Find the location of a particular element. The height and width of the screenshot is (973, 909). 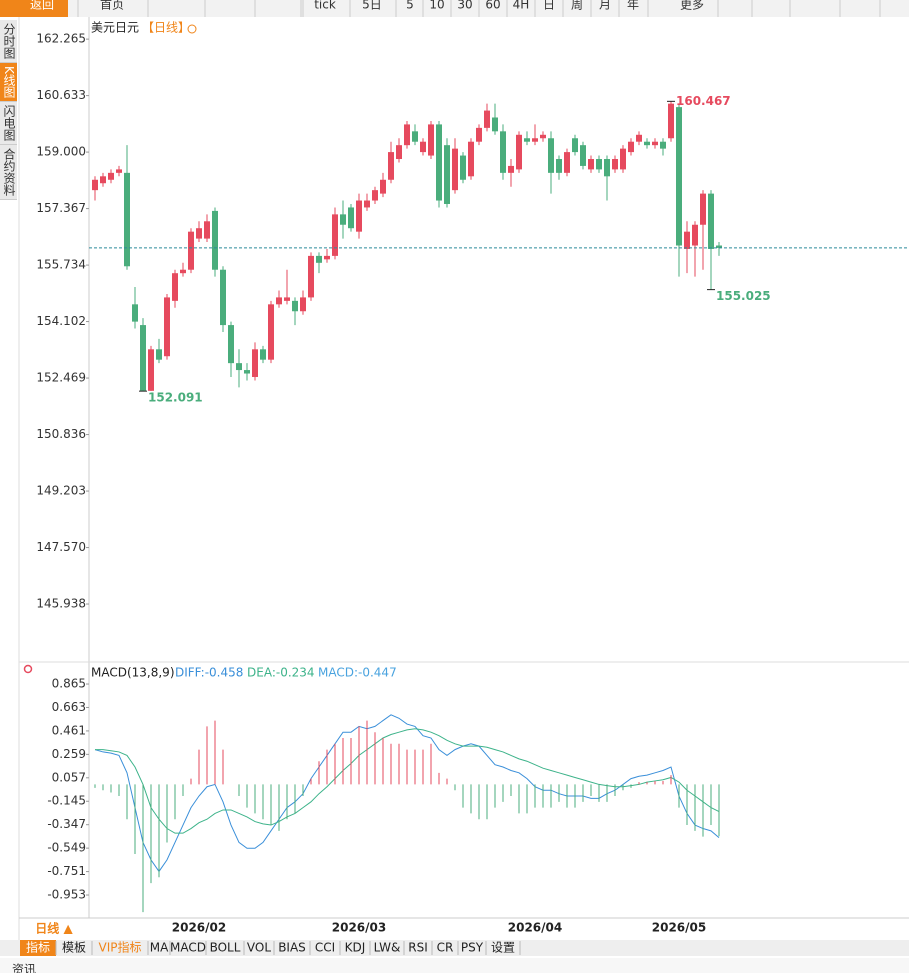

period-button: 5日 is located at coordinates (372, 6).